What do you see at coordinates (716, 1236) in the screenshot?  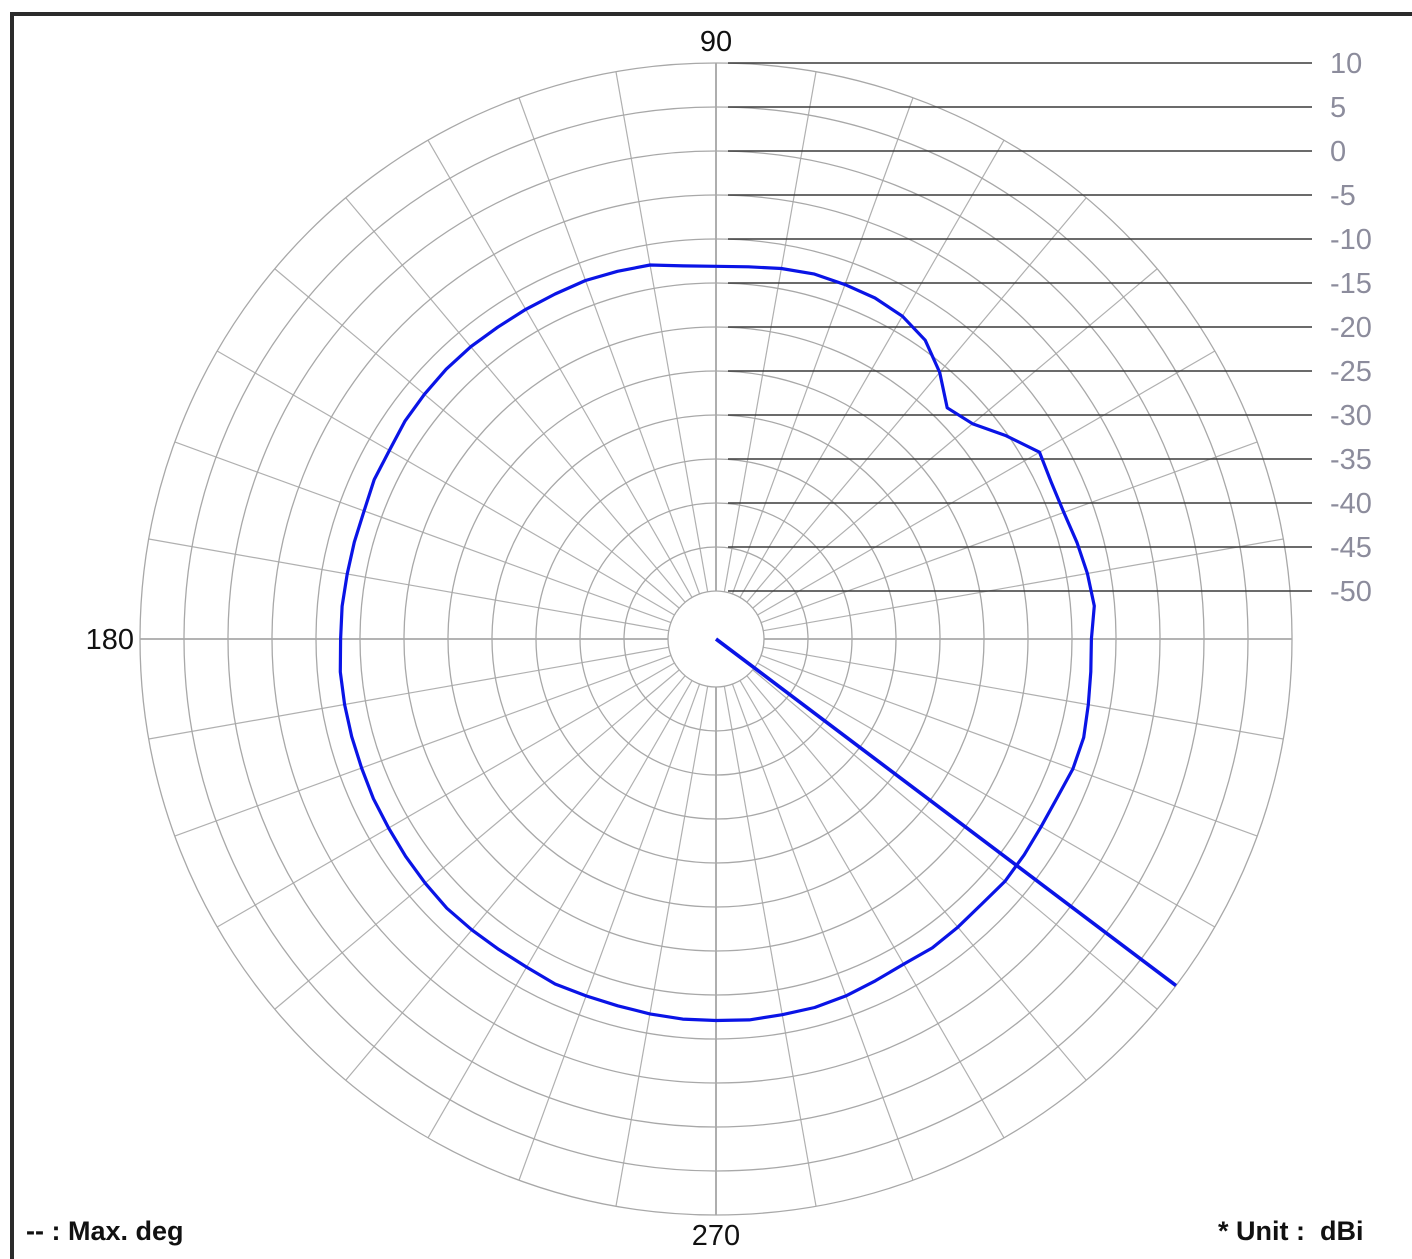 I see `angle-label-270: 270` at bounding box center [716, 1236].